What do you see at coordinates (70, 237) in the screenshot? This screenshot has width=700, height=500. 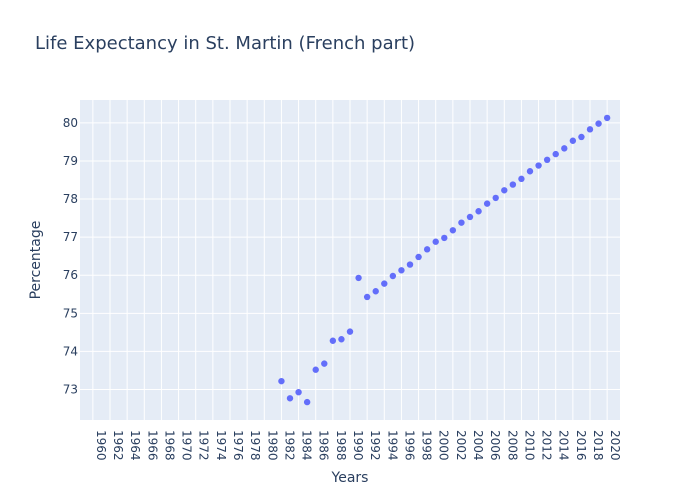 I see `y-tick-label: 77` at bounding box center [70, 237].